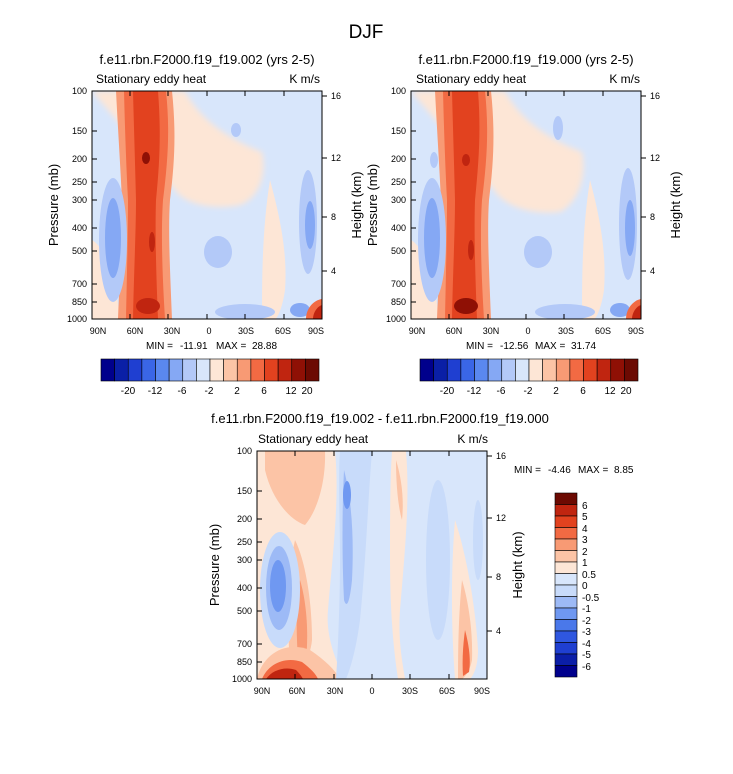  What do you see at coordinates (652, 217) in the screenshot?
I see `y2-tick-label: 8` at bounding box center [652, 217].